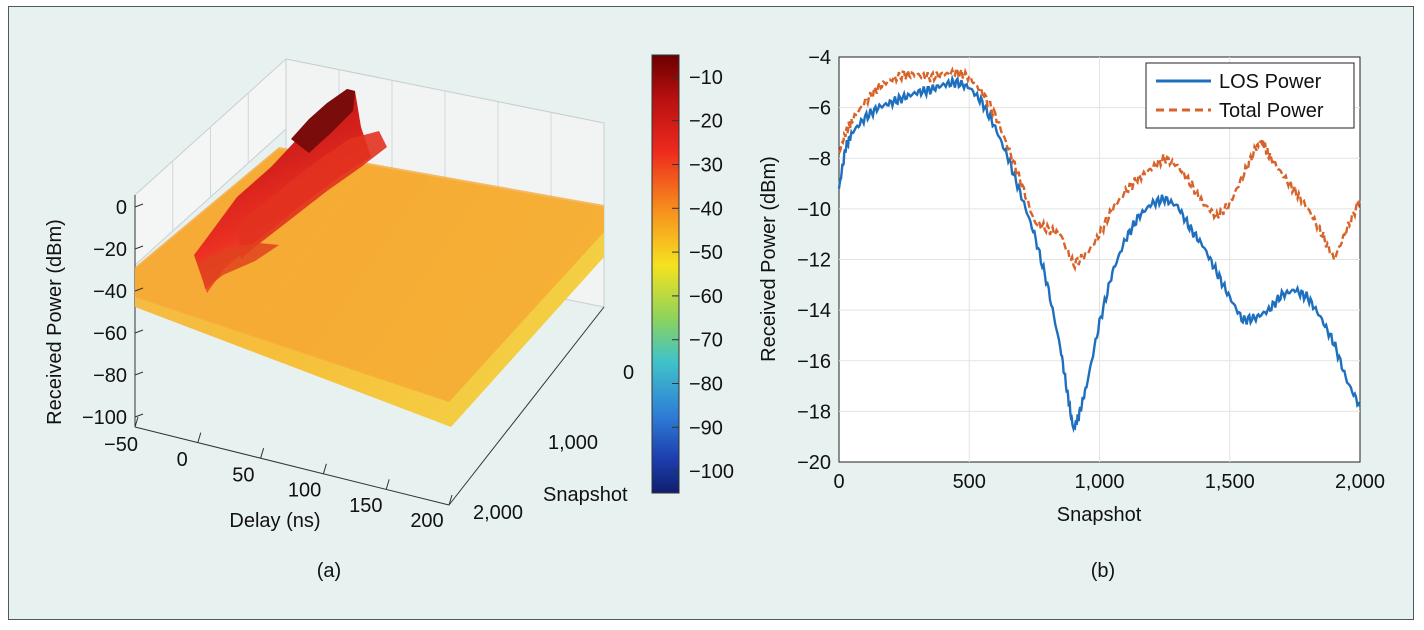 The height and width of the screenshot is (630, 1424). What do you see at coordinates (110, 376) in the screenshot?
I see `z-tick-label: −80` at bounding box center [110, 376].